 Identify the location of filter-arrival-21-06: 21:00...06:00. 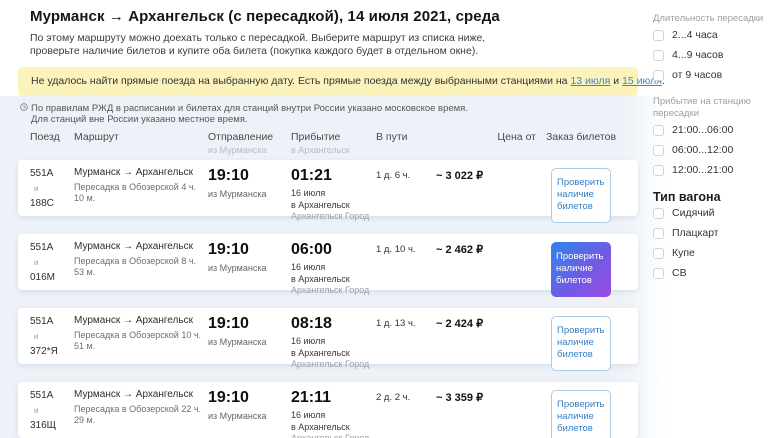
(715, 130).